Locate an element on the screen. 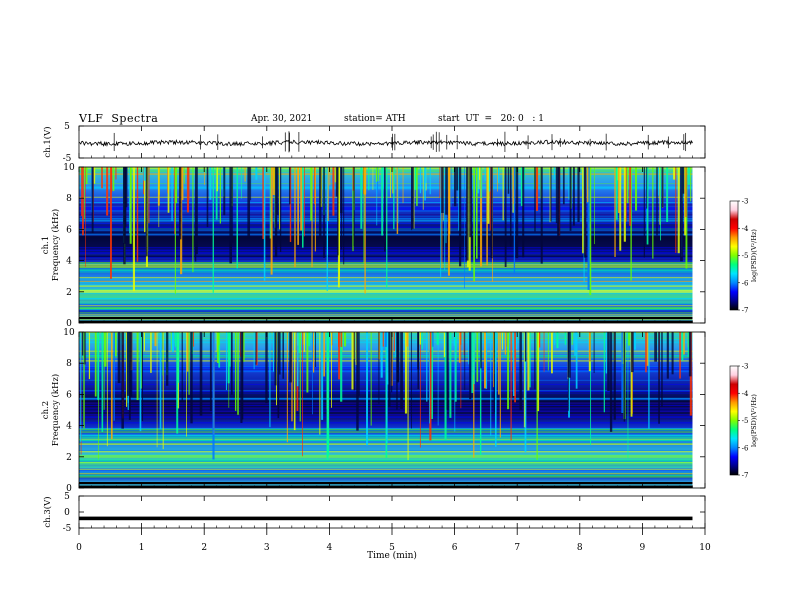  y-tick-label: 5 is located at coordinates (67, 127).